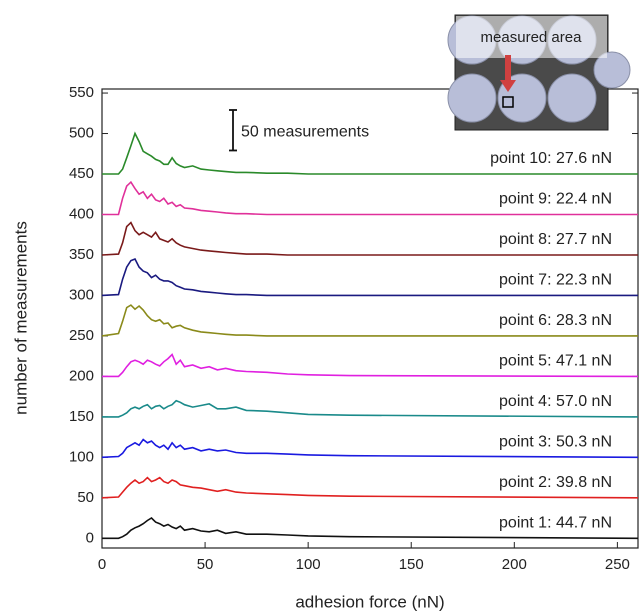  I want to click on y-tick-label: 0, so click(90, 537).